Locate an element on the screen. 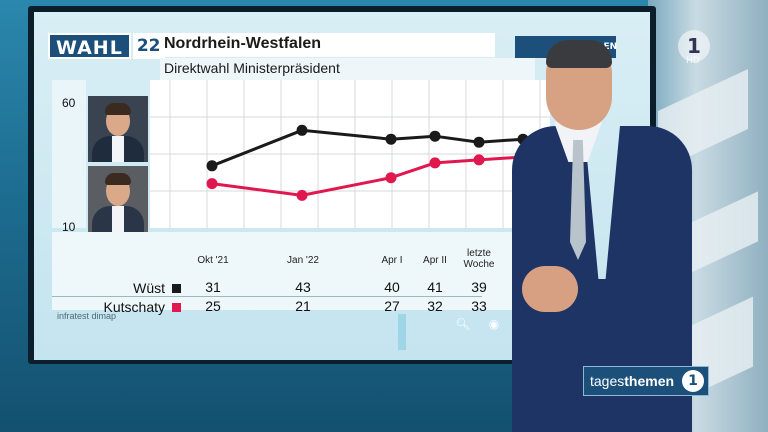 The width and height of the screenshot is (768, 432). tagesthemen-logo-suffix: themen is located at coordinates (649, 381).